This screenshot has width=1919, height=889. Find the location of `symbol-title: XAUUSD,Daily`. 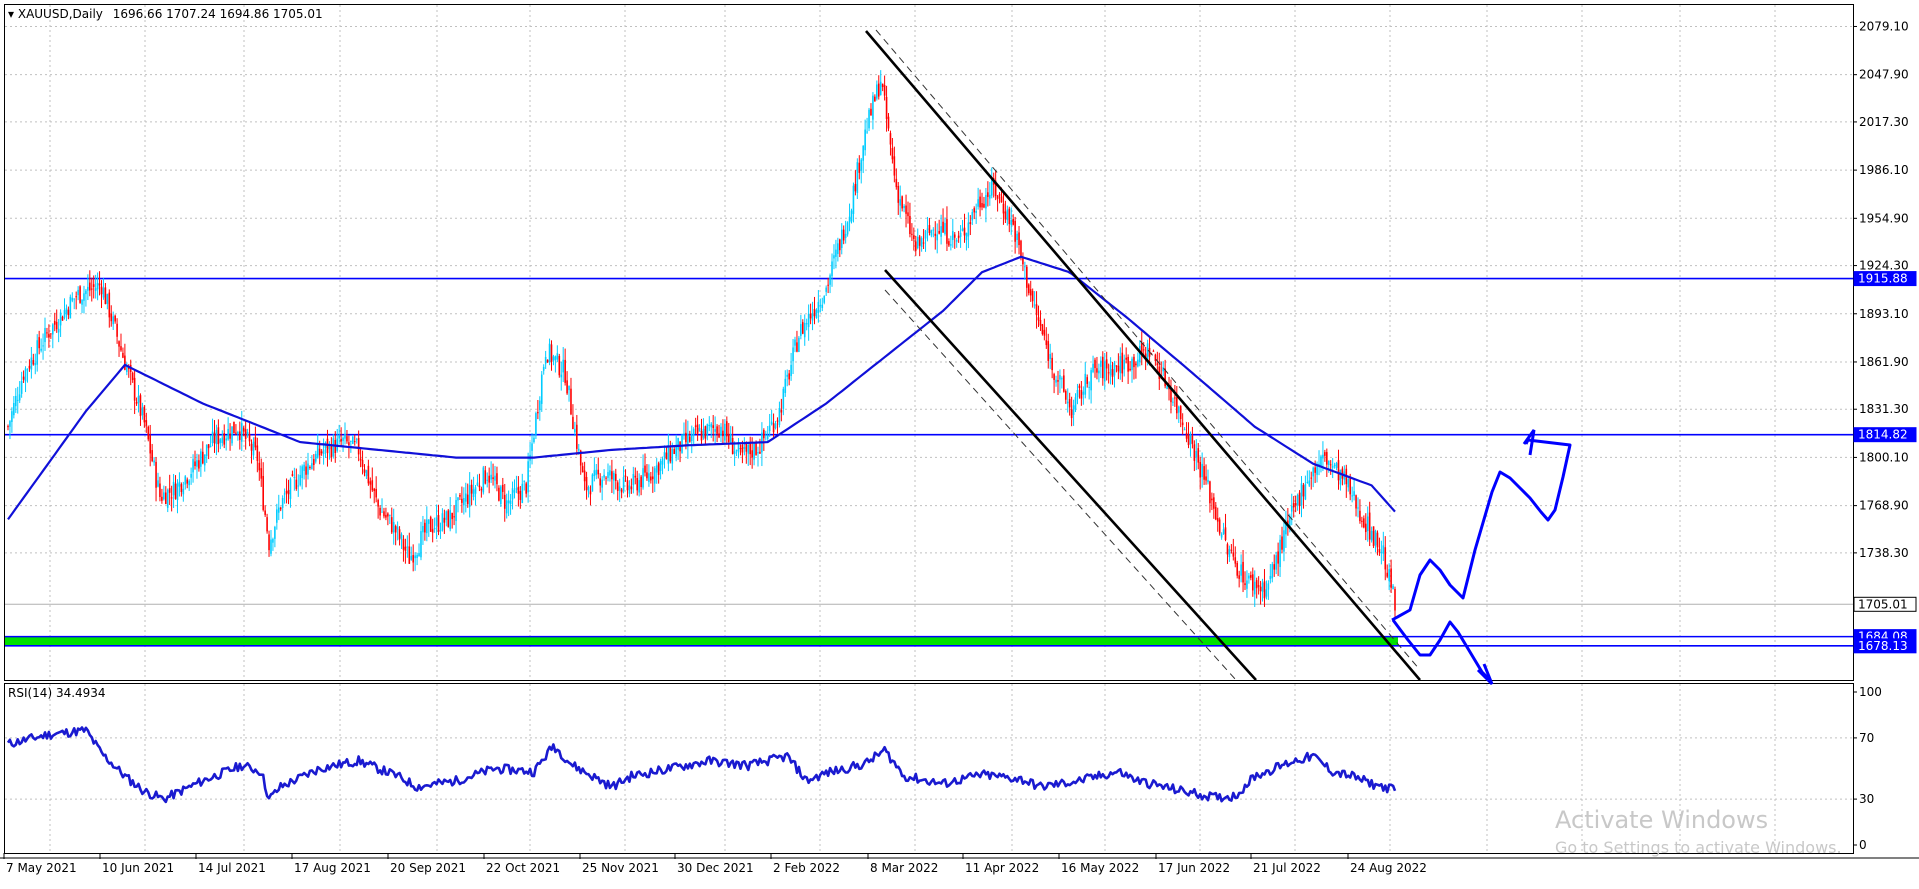

symbol-title: XAUUSD,Daily is located at coordinates (60, 14).